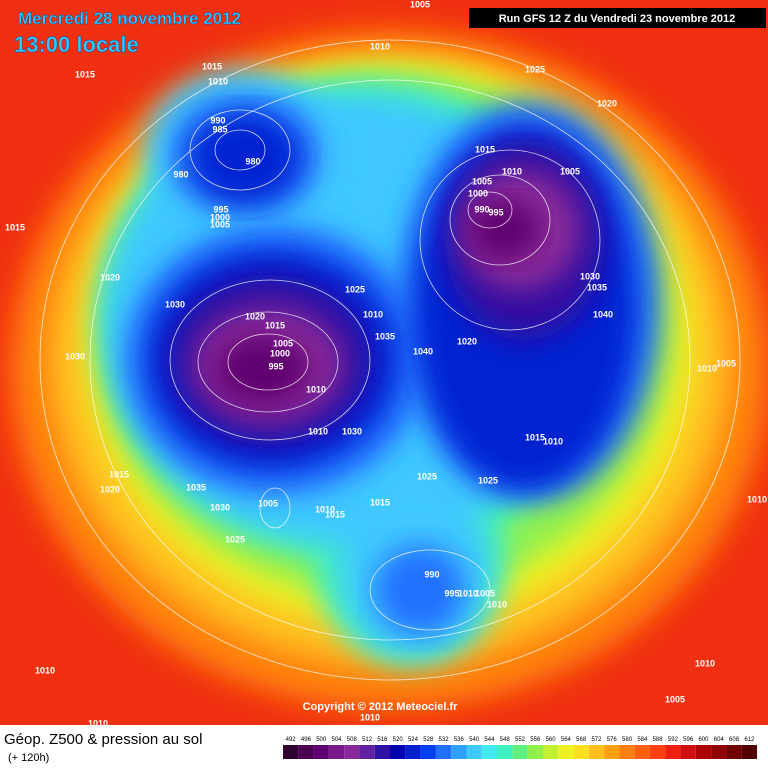 The width and height of the screenshot is (768, 768). I want to click on color-scale-label: 572, so click(596, 740).